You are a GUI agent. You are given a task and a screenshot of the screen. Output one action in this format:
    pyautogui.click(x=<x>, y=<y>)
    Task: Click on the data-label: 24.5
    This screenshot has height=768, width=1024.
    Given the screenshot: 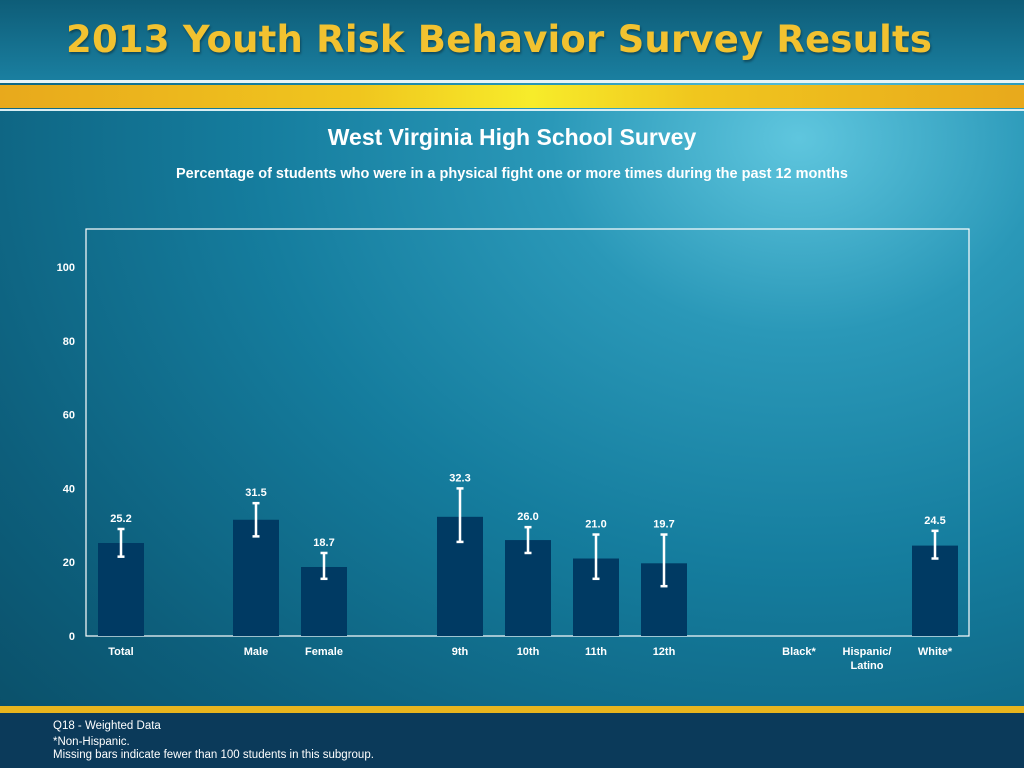 What is the action you would take?
    pyautogui.click(x=934, y=521)
    